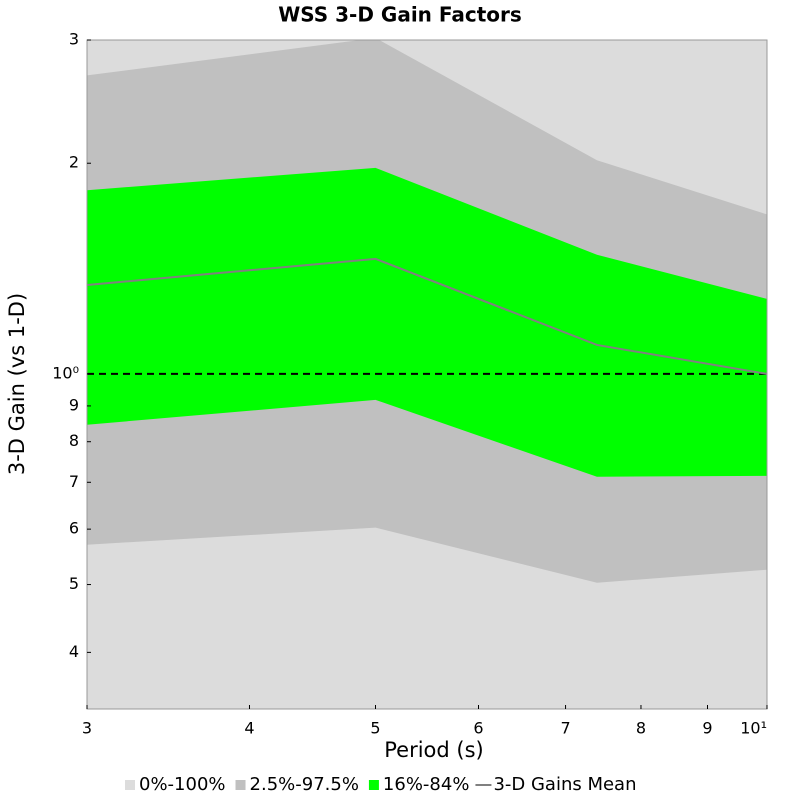 This screenshot has width=800, height=804. I want to click on x-tick-label: 9, so click(707, 728).